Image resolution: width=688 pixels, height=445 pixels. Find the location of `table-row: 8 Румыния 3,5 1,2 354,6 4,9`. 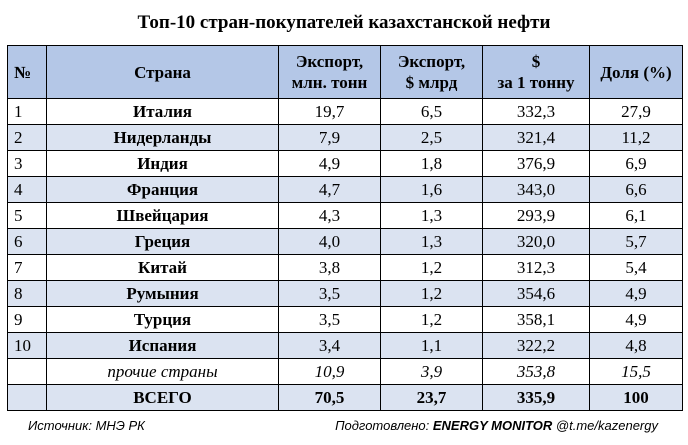

table-row: 8 Румыния 3,5 1,2 354,6 4,9 is located at coordinates (345, 293).